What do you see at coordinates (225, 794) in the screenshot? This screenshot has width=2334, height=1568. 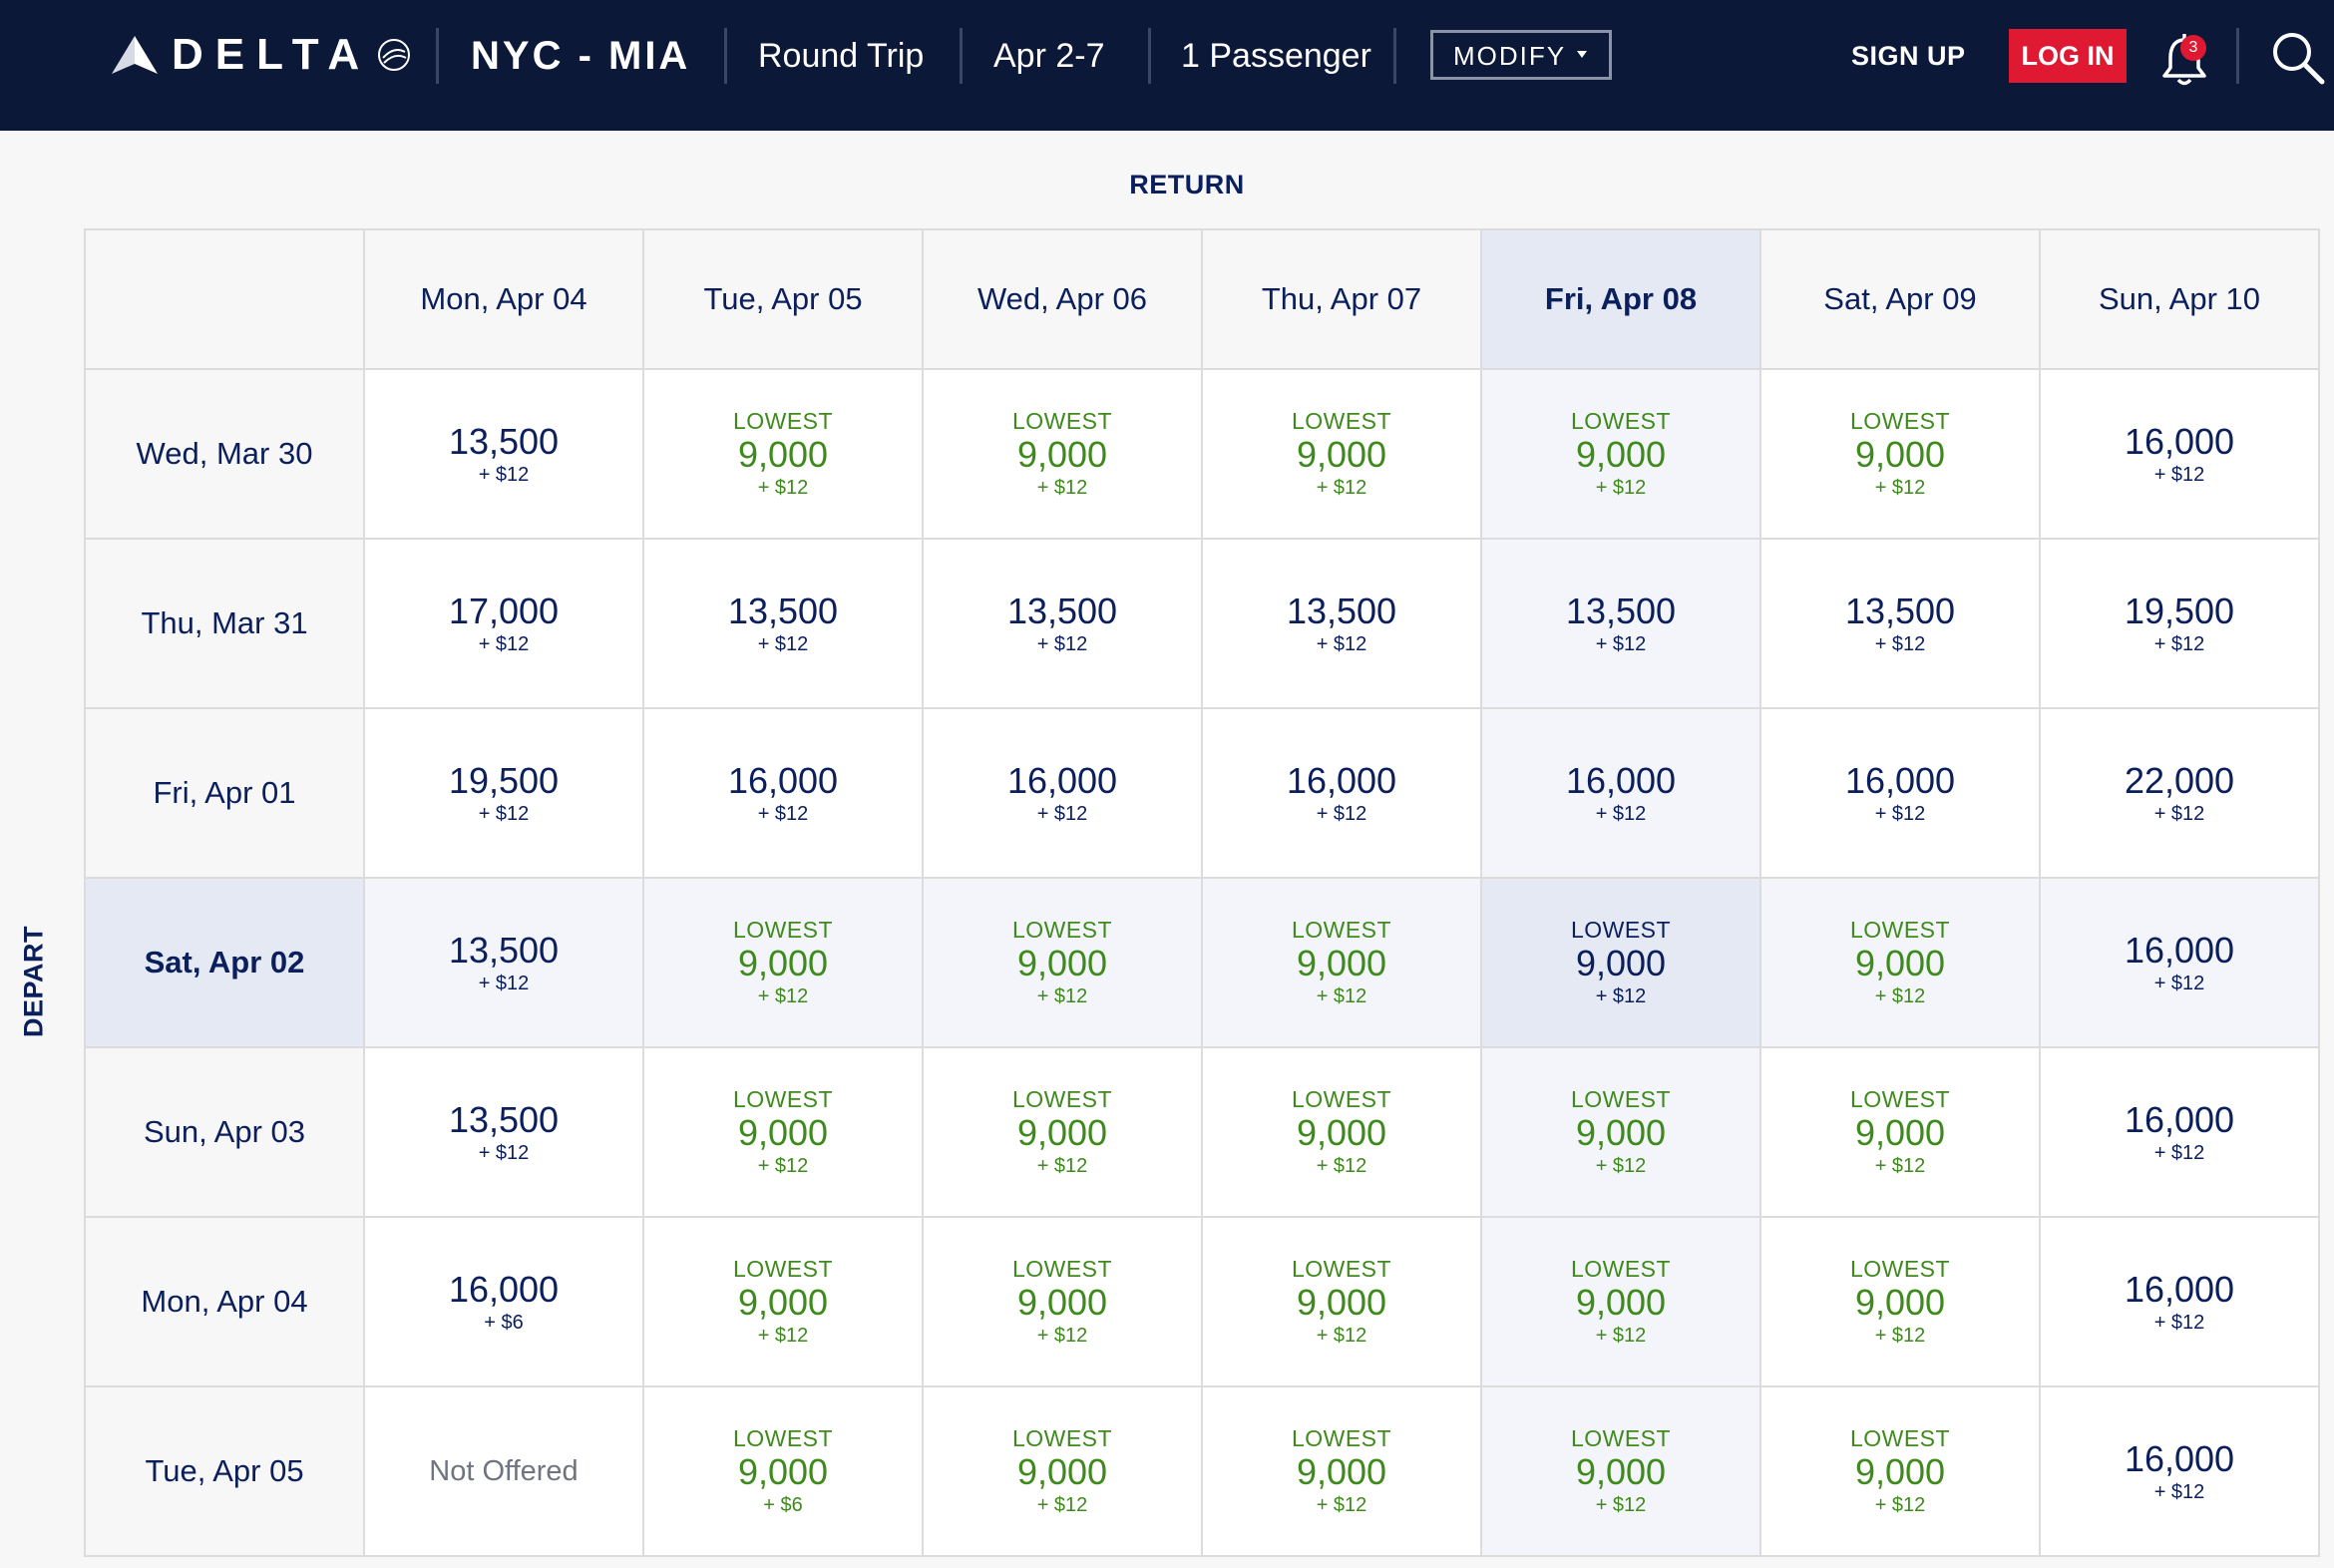 I see `depart-date-header: Fri, Apr 01` at bounding box center [225, 794].